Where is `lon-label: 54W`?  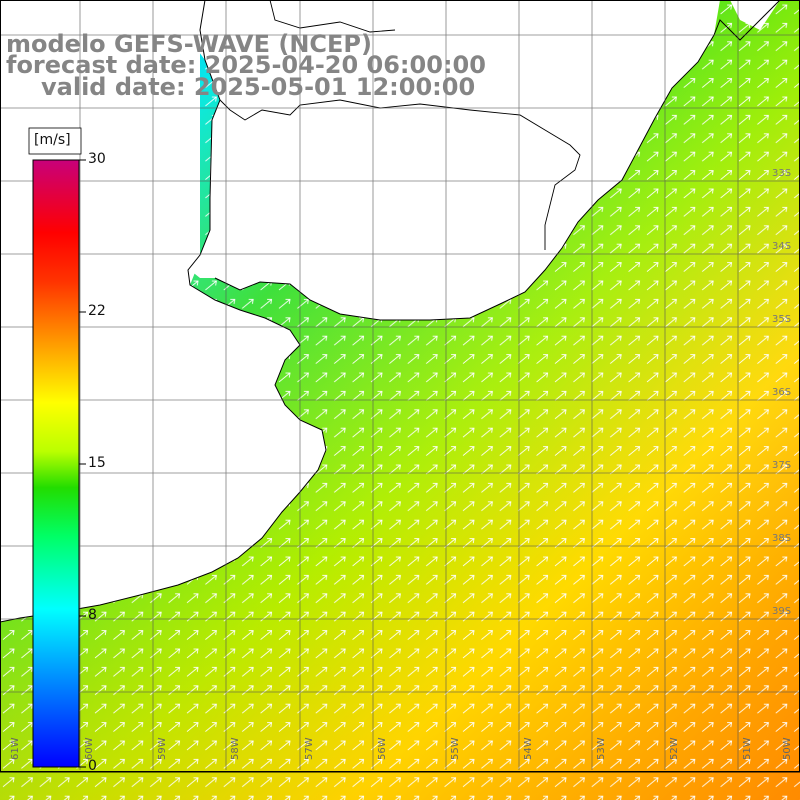 lon-label: 54W is located at coordinates (528, 748).